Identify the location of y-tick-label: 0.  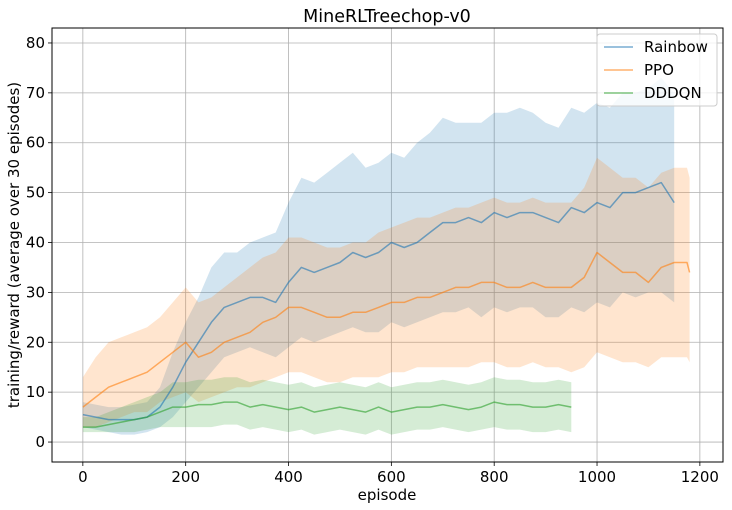
(40, 442).